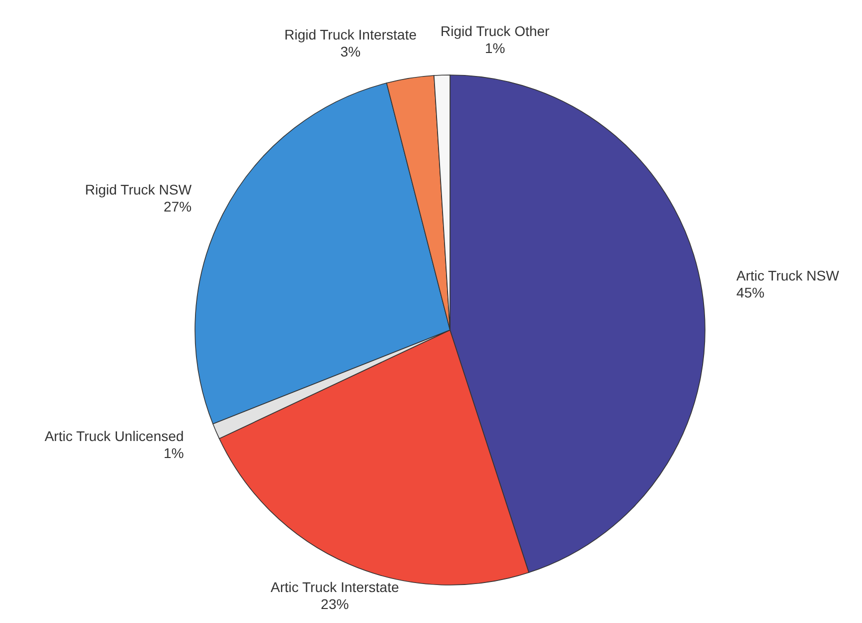 The height and width of the screenshot is (623, 862). I want to click on data-label: 3%, so click(350, 52).